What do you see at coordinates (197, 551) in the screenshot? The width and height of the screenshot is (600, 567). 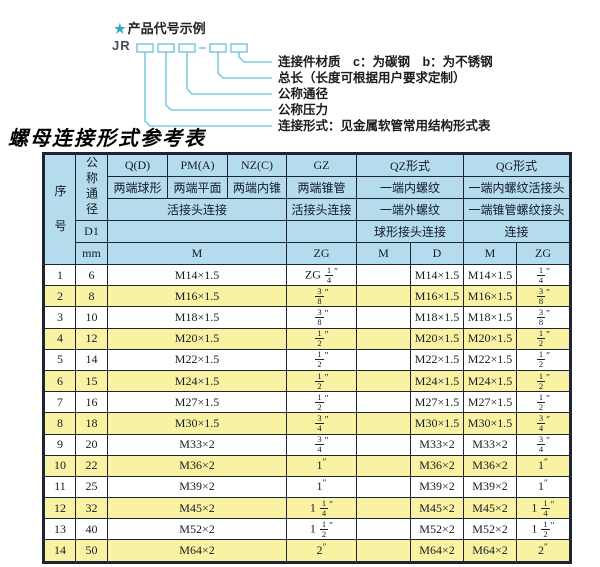 I see `cell-m: M64×2` at bounding box center [197, 551].